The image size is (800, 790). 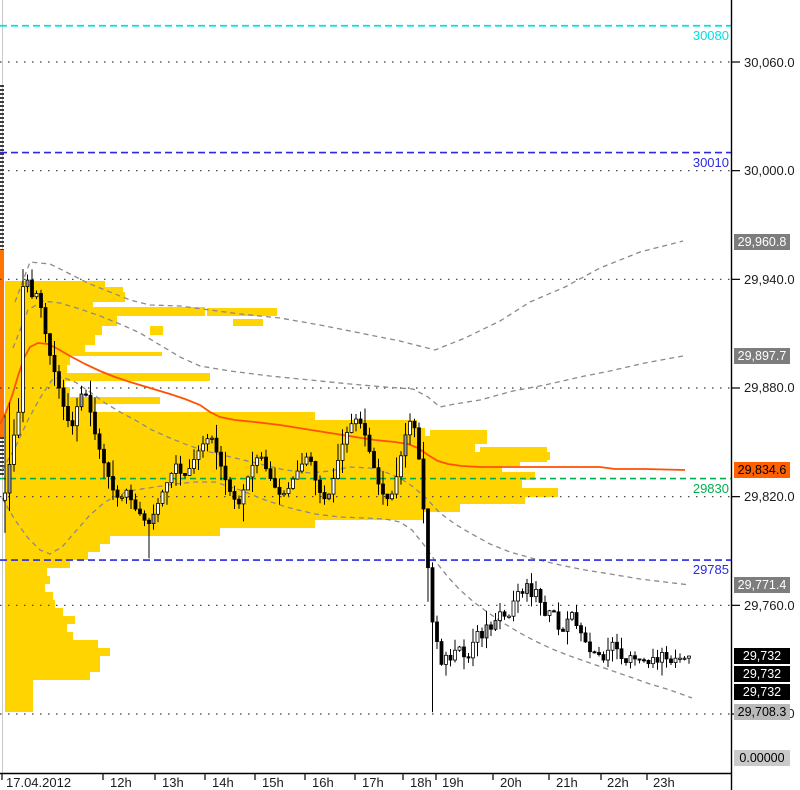 What do you see at coordinates (421, 782) in the screenshot?
I see `time-tick-label: 18h` at bounding box center [421, 782].